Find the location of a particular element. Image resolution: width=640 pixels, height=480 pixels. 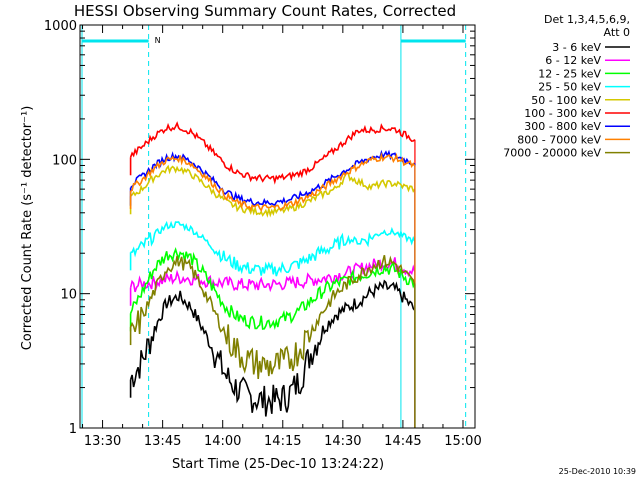

legend-label: 25 - 50 keV is located at coordinates (569, 87).